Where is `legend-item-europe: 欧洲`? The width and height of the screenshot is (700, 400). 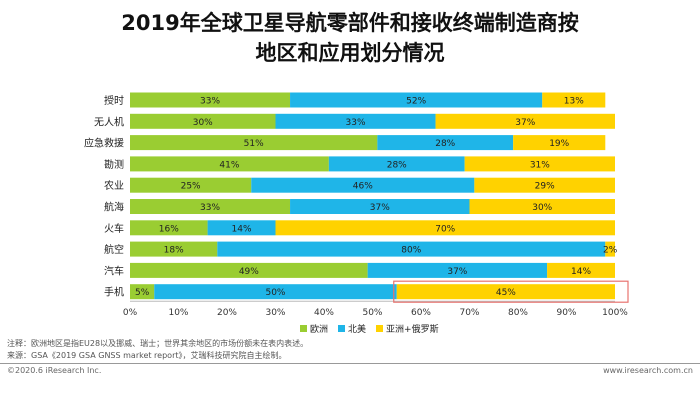
legend-item-europe: 欧洲 is located at coordinates (314, 328).